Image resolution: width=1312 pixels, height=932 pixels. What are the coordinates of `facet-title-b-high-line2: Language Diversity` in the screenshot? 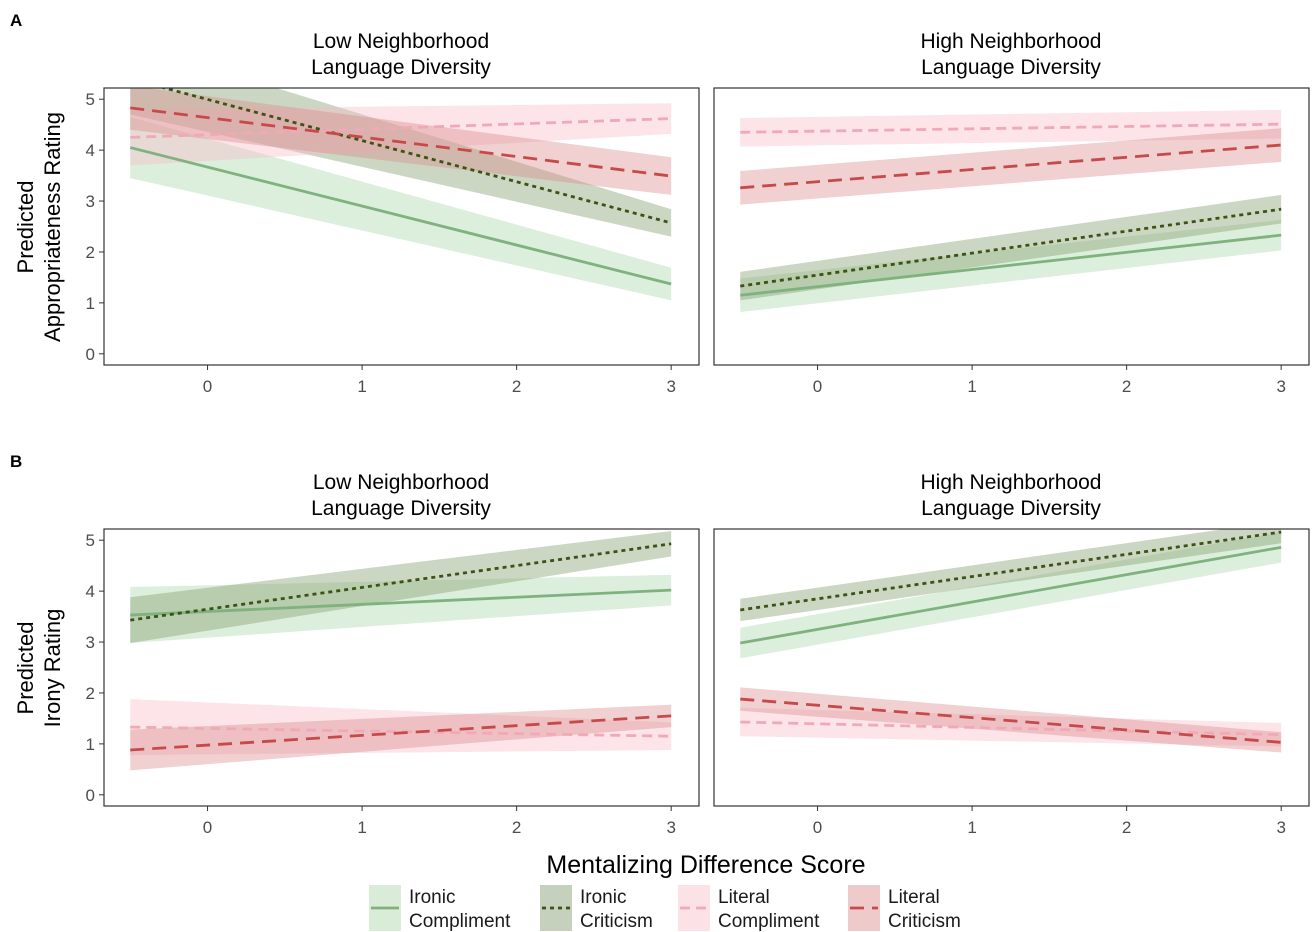 It's located at (1011, 508).